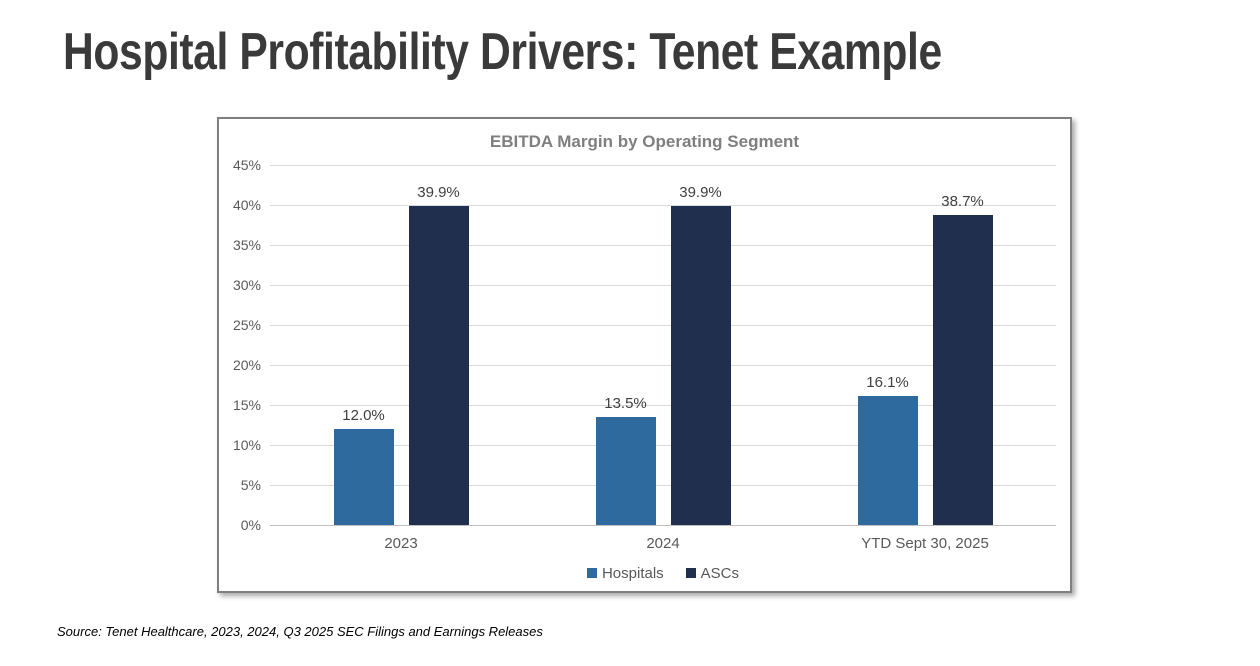 The height and width of the screenshot is (666, 1260). I want to click on bar-group: 13.5% 39.9%, so click(663, 345).